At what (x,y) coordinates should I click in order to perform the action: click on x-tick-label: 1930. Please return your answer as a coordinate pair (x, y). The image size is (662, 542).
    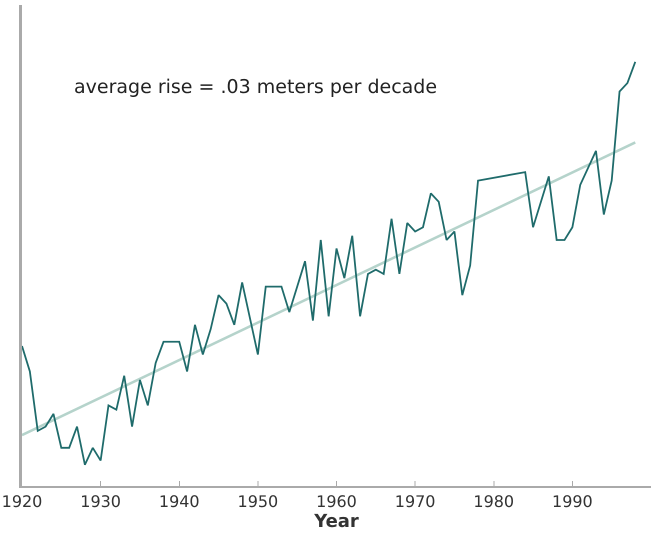
    Looking at the image, I should click on (100, 502).